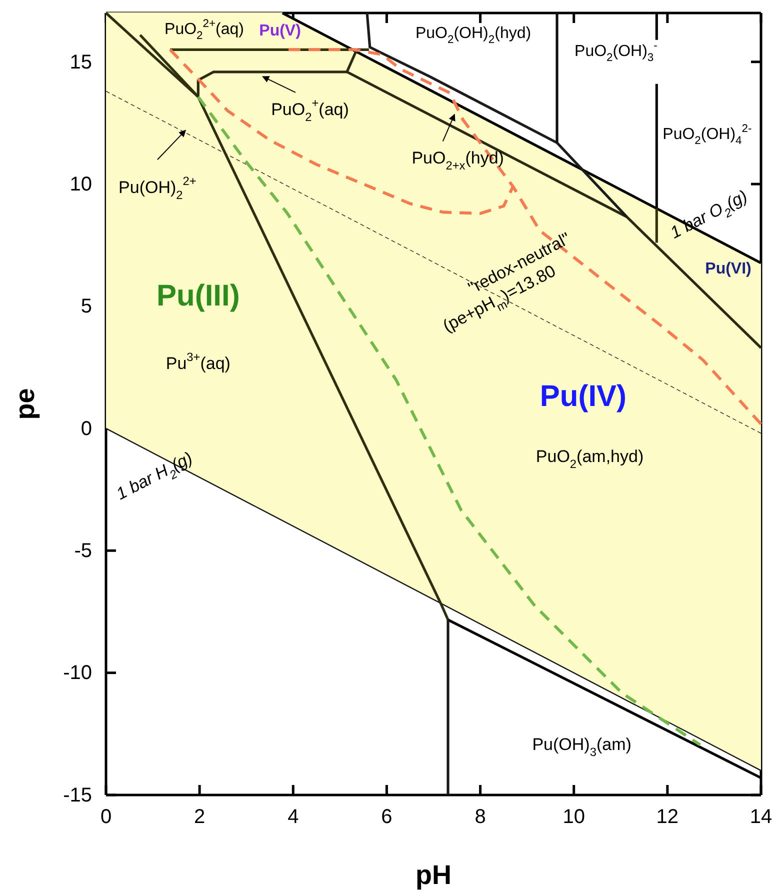  I want to click on annotation: Pu(VI), so click(728, 269).